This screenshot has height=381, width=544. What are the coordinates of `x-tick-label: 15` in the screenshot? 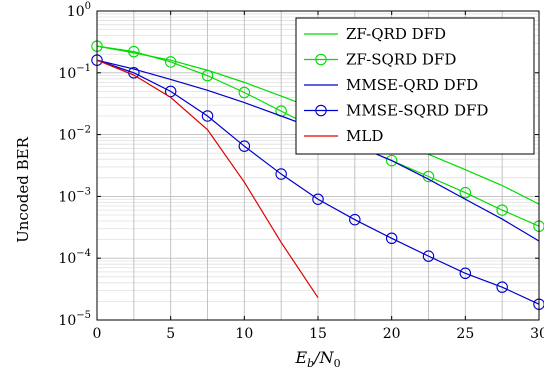 It's located at (318, 334).